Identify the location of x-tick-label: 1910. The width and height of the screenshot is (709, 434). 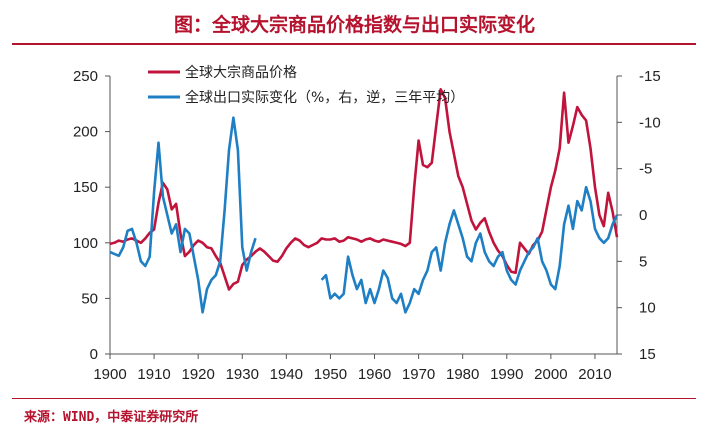
(153, 374).